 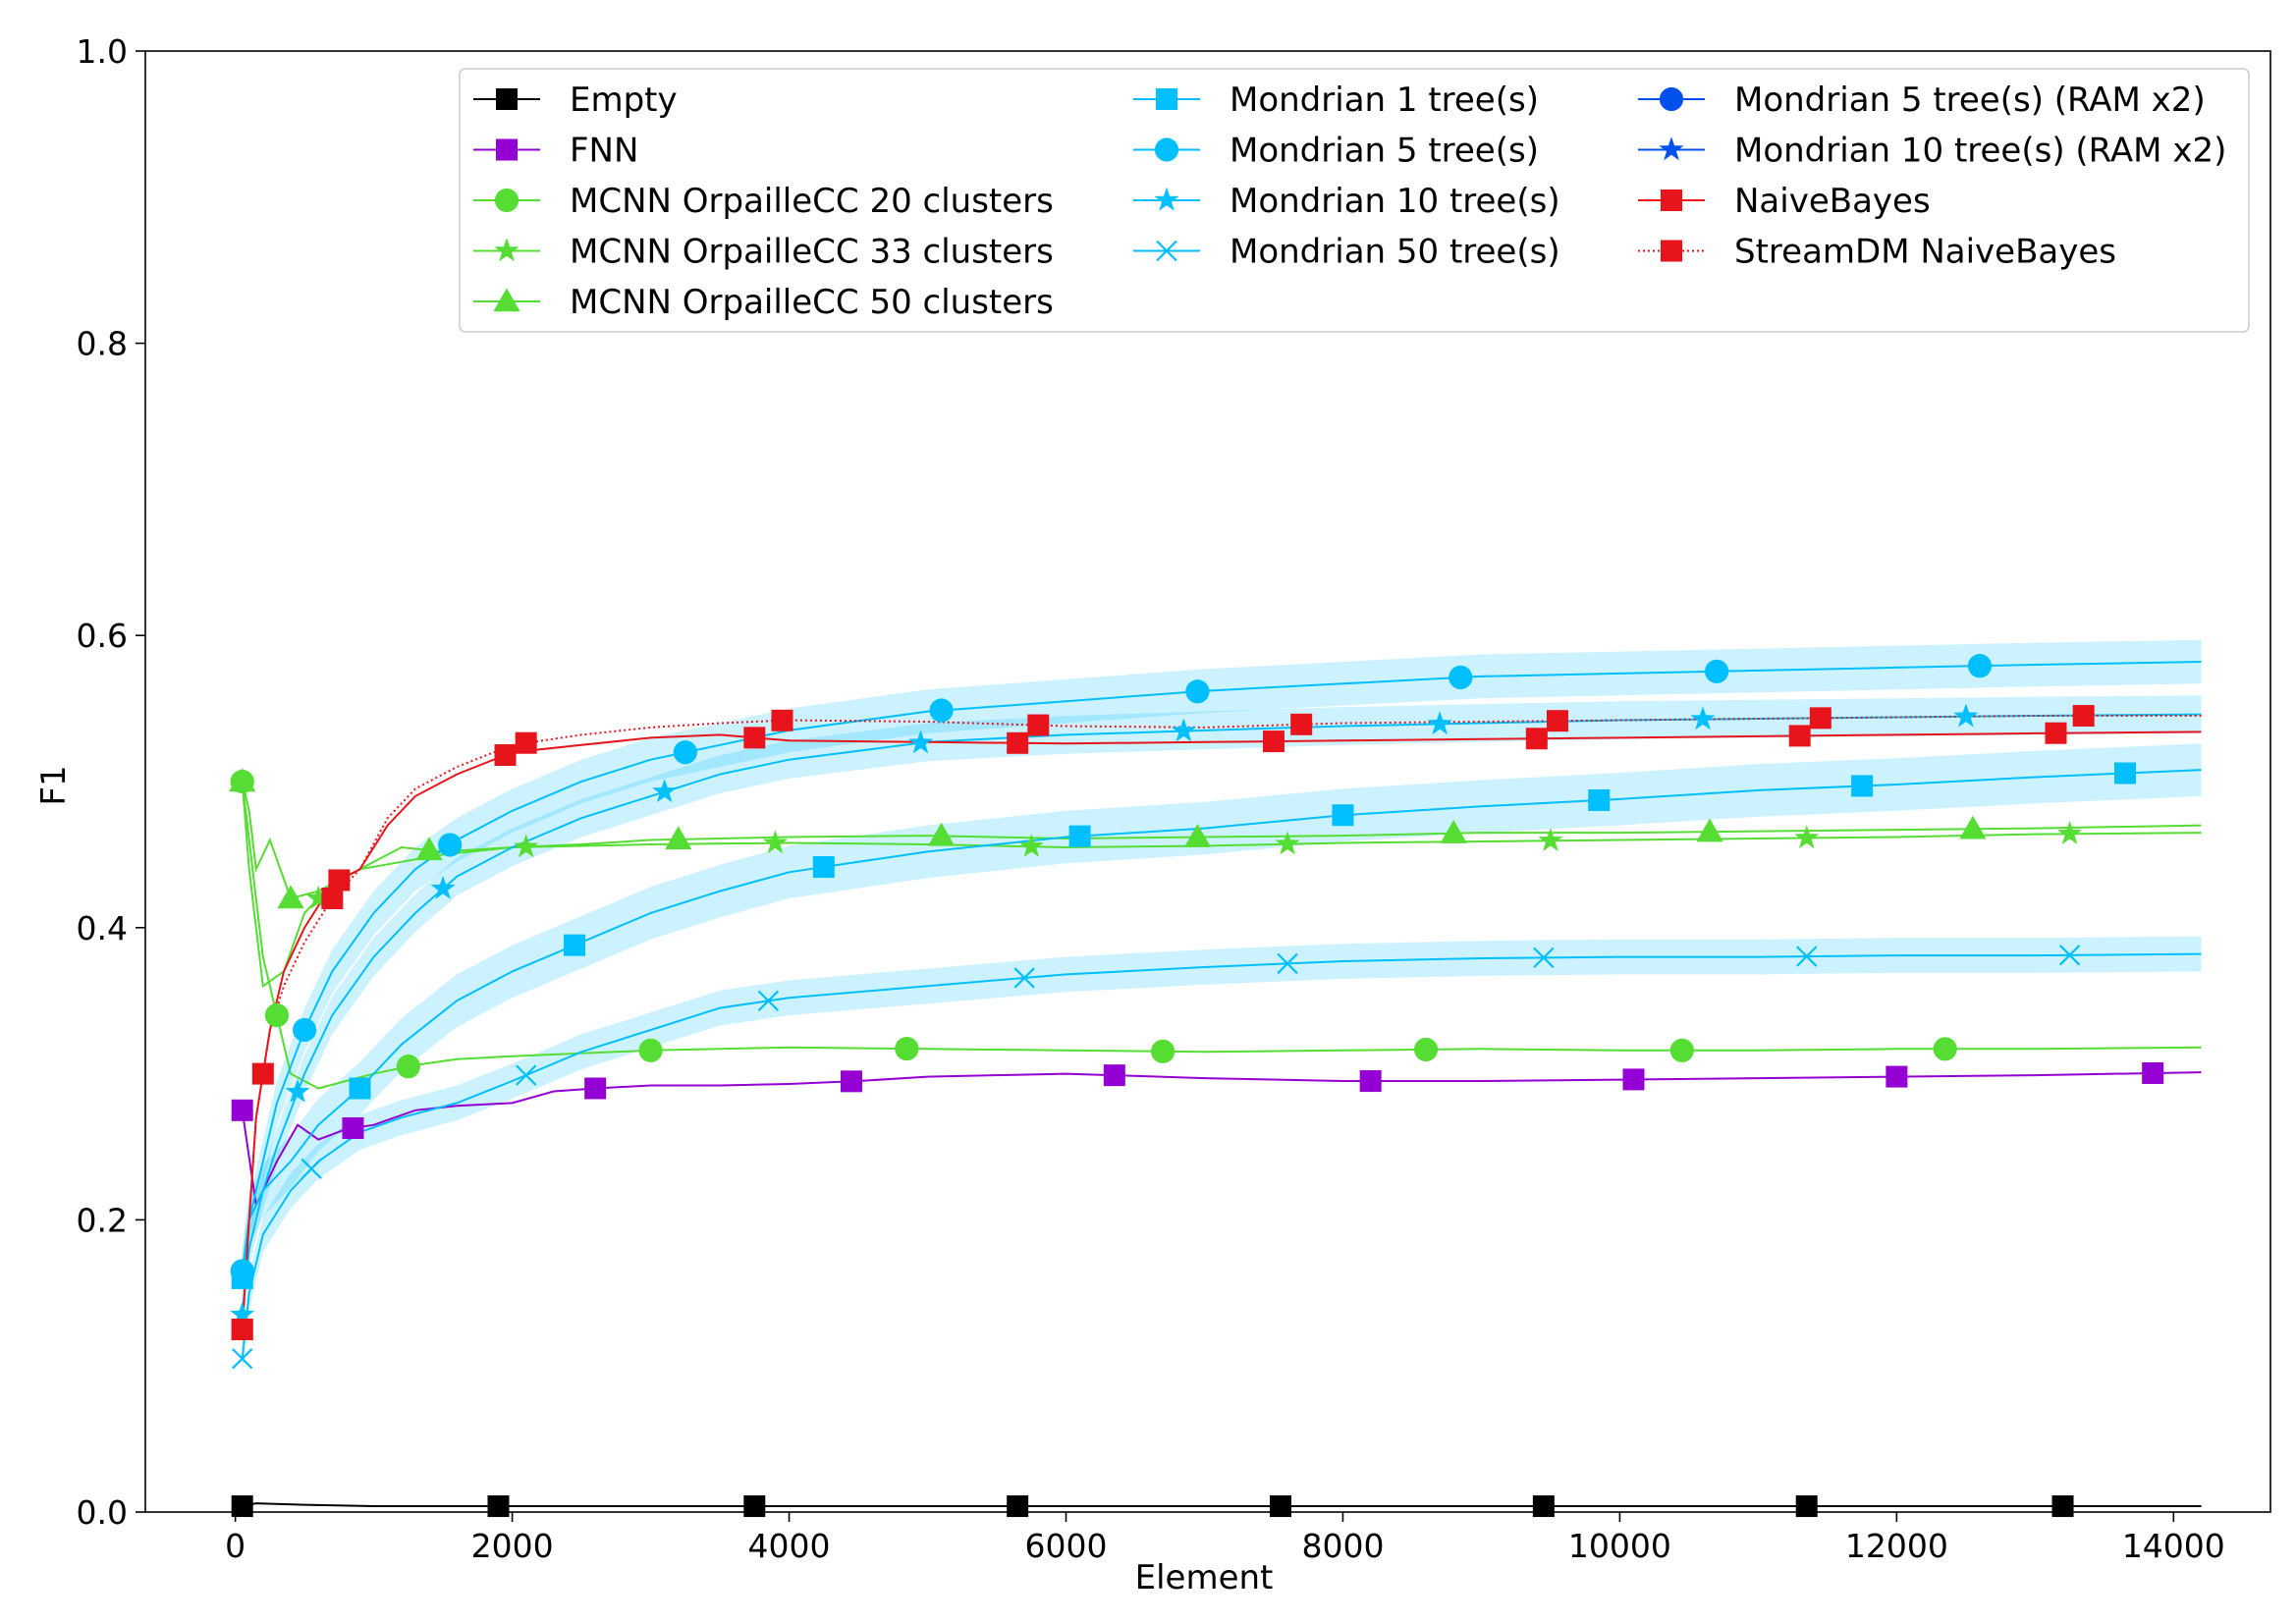 I want to click on legend-label: Mondrian 1 tree(s), so click(x=1384, y=101).